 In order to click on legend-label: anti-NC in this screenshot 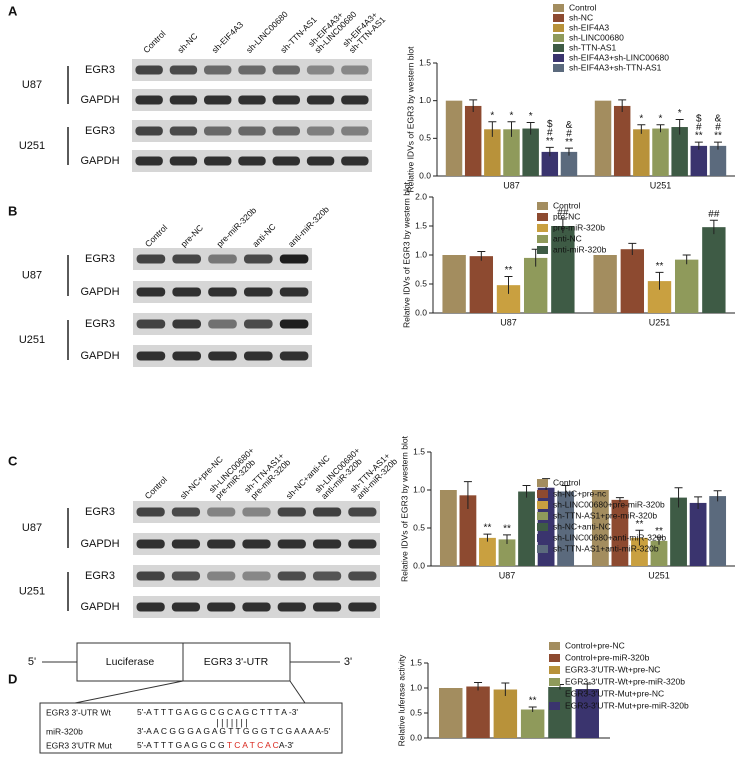, I will do `click(567, 238)`.